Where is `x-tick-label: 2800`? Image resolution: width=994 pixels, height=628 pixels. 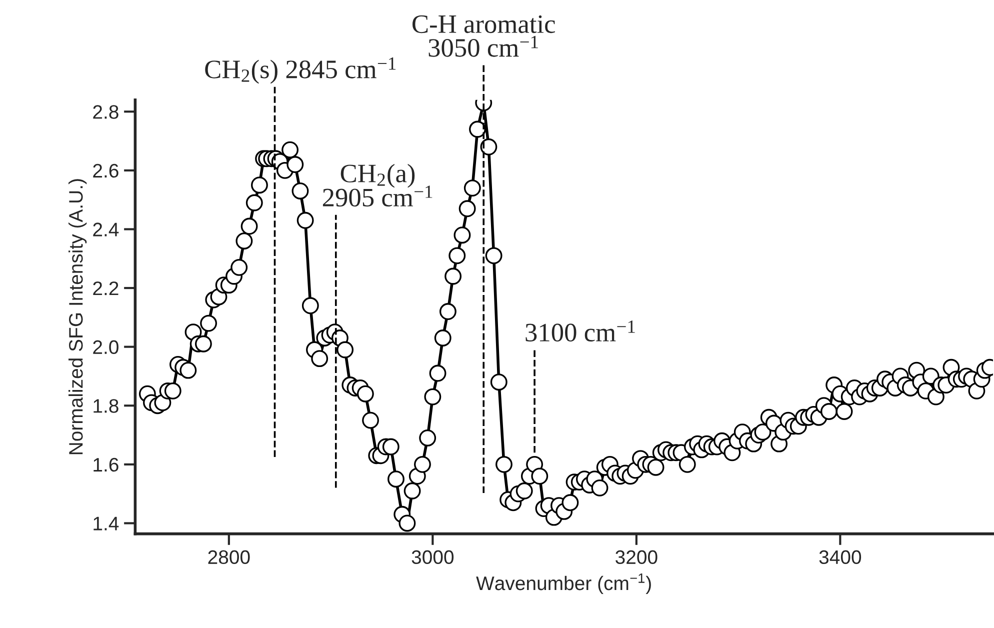 x-tick-label: 2800 is located at coordinates (229, 557).